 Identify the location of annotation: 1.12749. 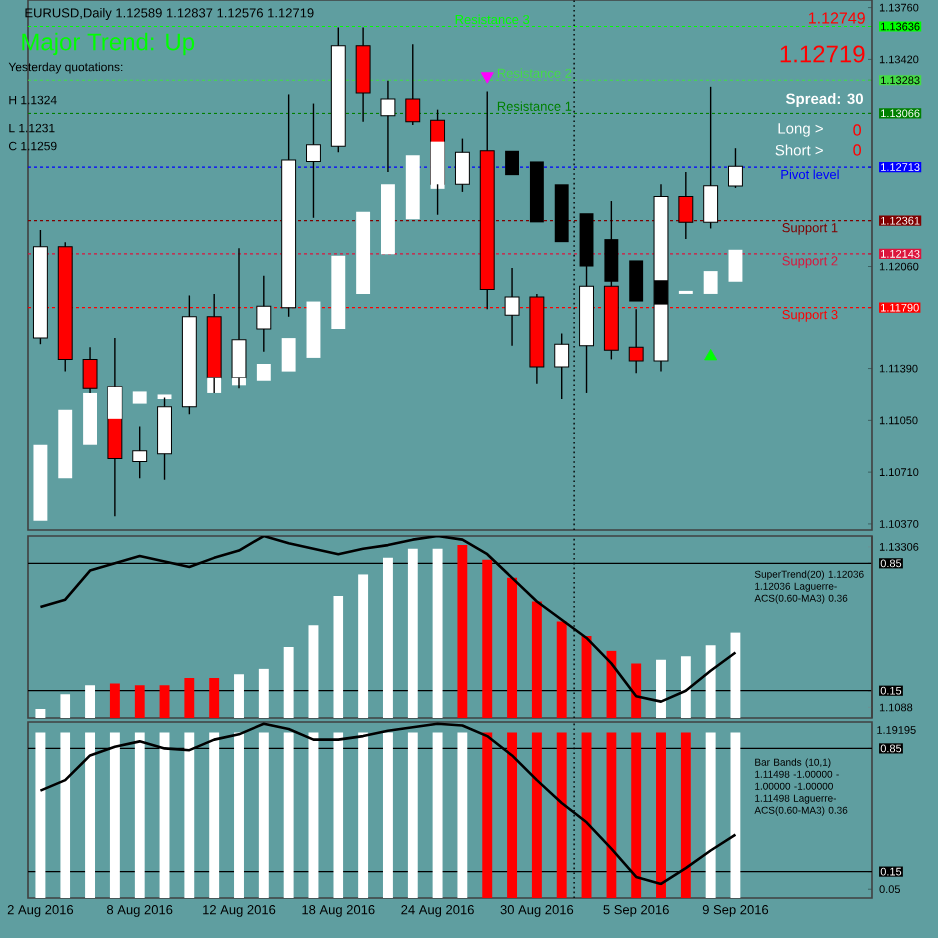
(836, 18).